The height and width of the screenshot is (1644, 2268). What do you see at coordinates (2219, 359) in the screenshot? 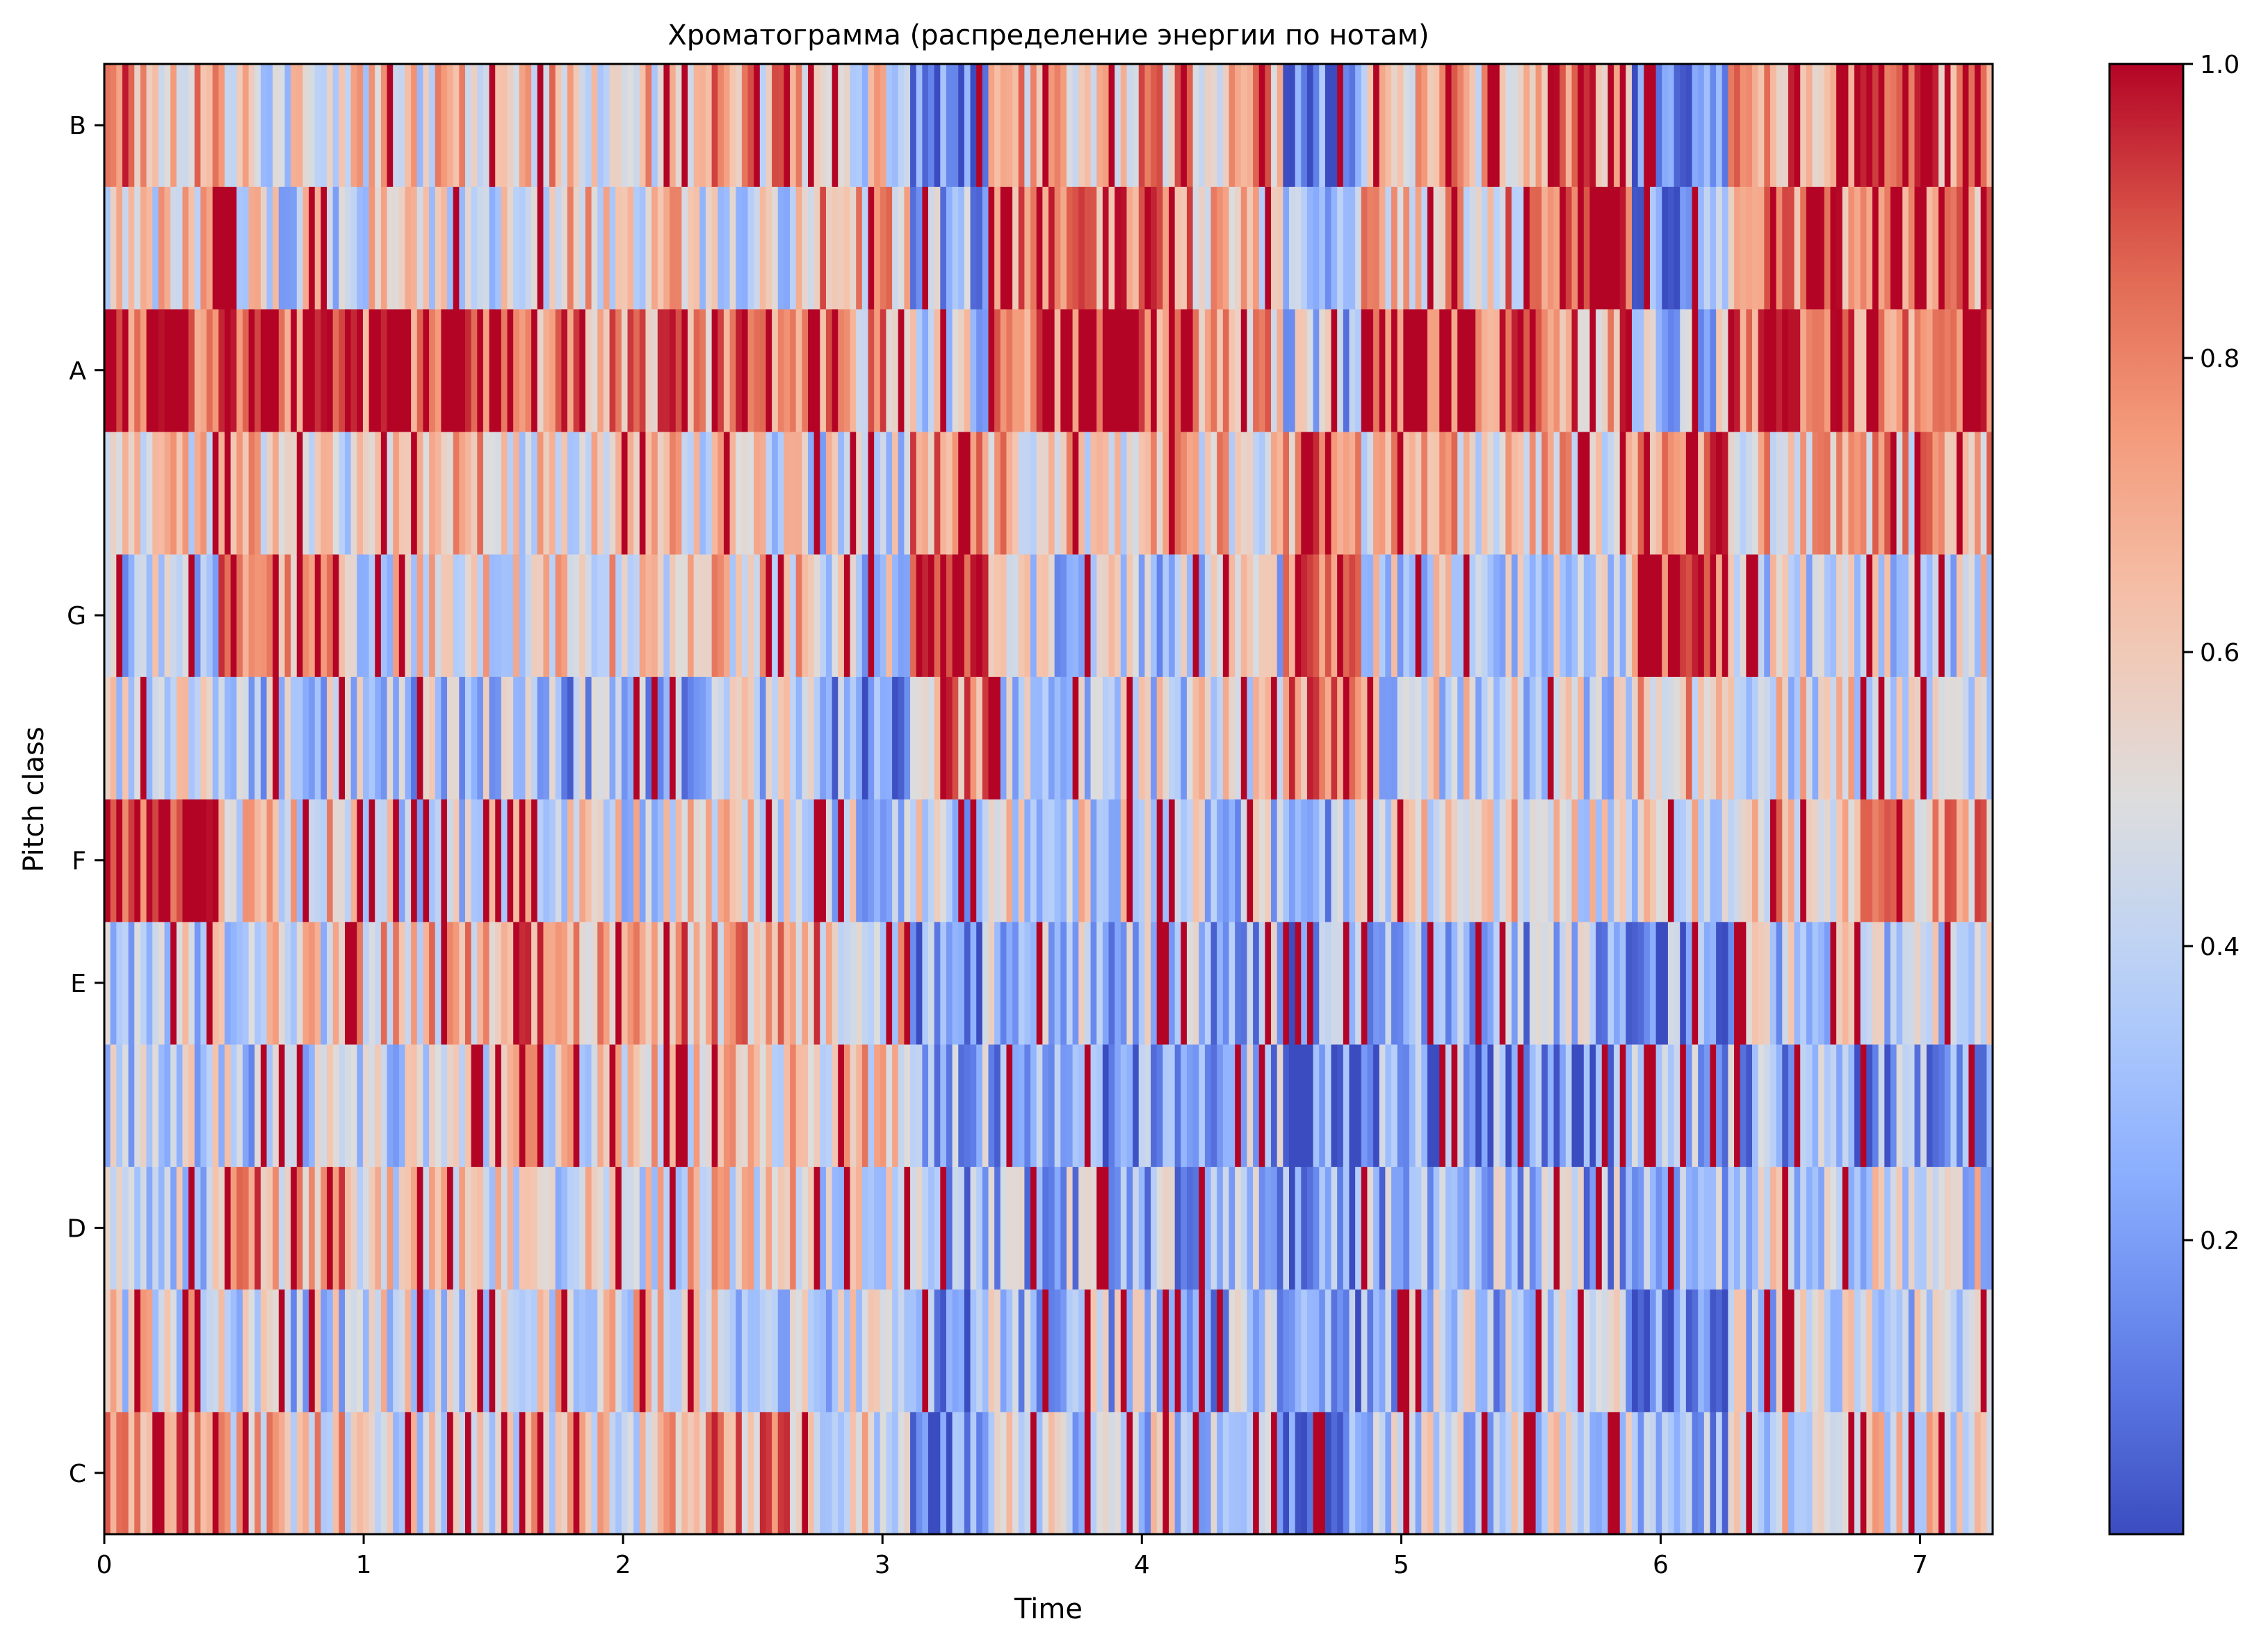
I see `colorbar-tick-label: 0.8` at bounding box center [2219, 359].